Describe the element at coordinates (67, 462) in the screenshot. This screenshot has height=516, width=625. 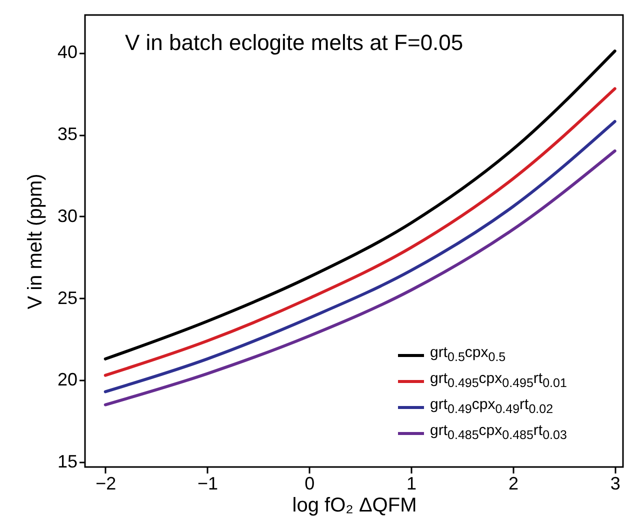
I see `y-tick-label: 15` at that location.